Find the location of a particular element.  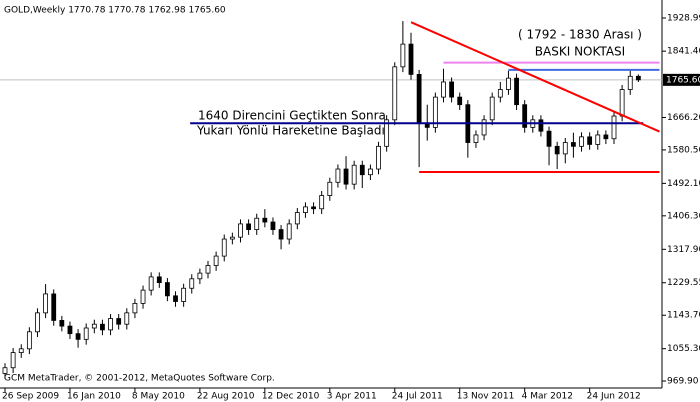

y-tick-label: 1492.10 is located at coordinates (683, 184).